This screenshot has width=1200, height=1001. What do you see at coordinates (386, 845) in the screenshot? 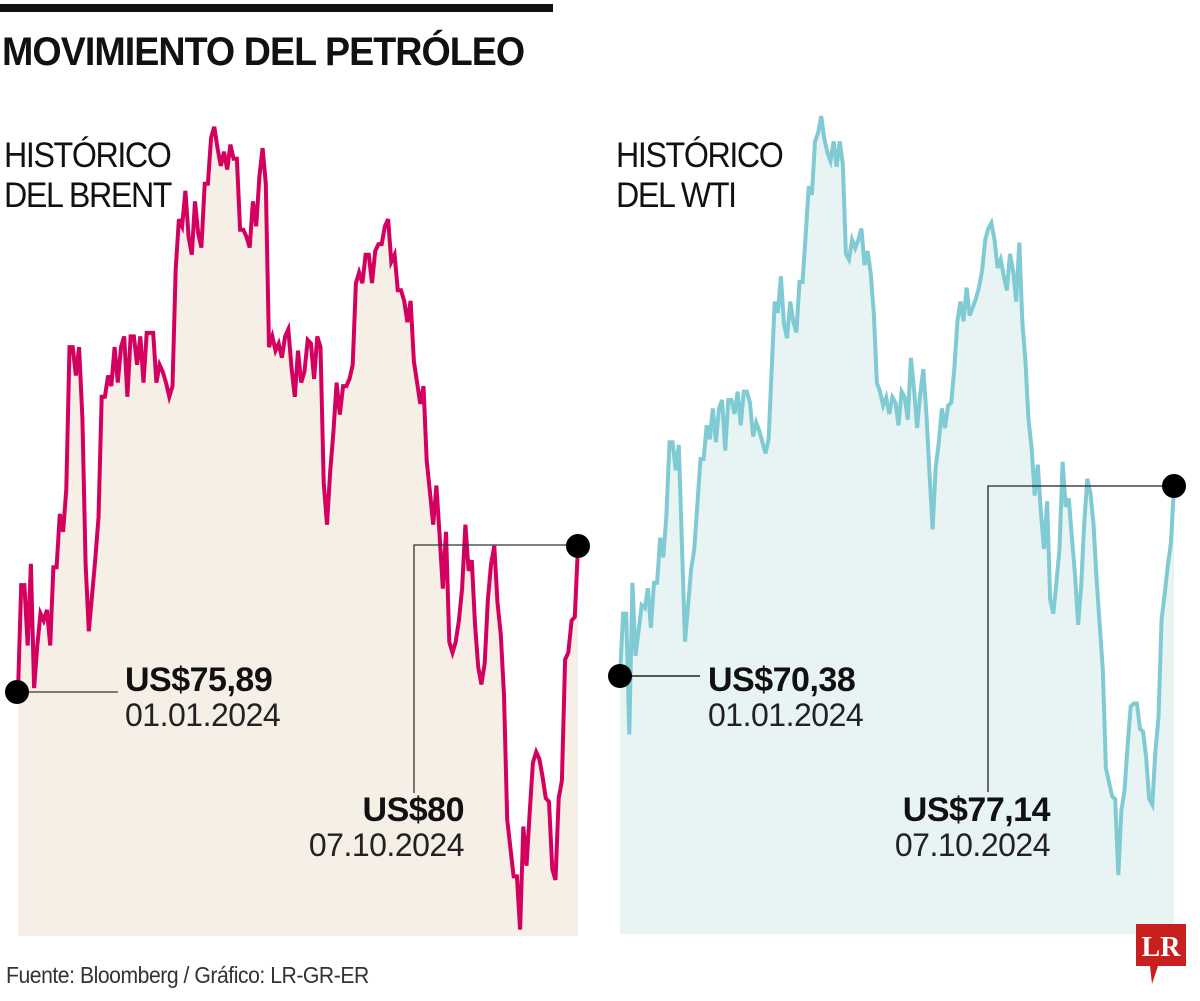
I see `brent-end-date: 07.10.2024` at bounding box center [386, 845].